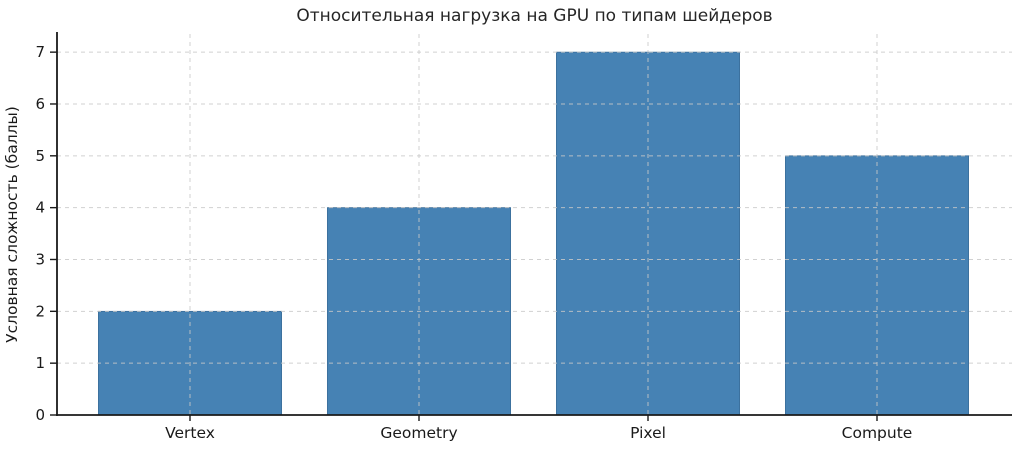 This screenshot has width=1024, height=457. What do you see at coordinates (877, 433) in the screenshot?
I see `x-tick-label: Compute` at bounding box center [877, 433].